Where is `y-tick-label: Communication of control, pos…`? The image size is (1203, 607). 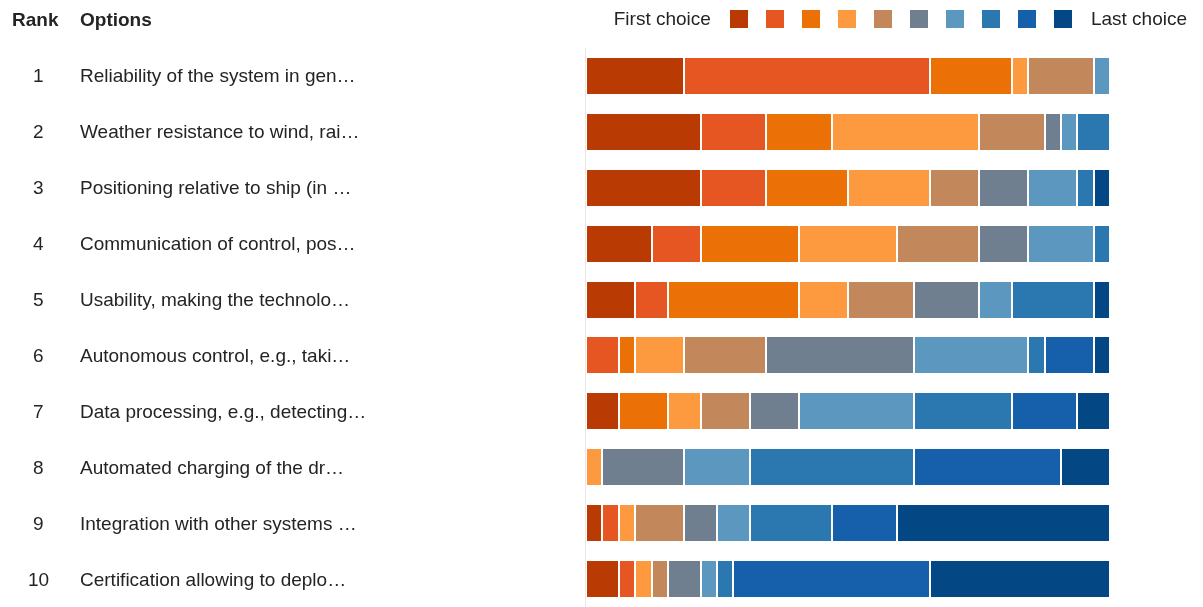 y-tick-label: Communication of control, pos… is located at coordinates (218, 243).